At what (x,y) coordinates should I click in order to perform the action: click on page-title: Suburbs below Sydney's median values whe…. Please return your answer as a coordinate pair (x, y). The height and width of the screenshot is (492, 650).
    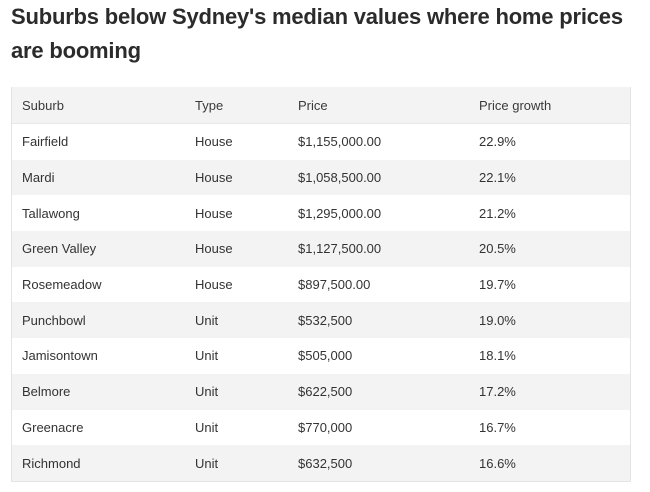
    Looking at the image, I should click on (317, 33).